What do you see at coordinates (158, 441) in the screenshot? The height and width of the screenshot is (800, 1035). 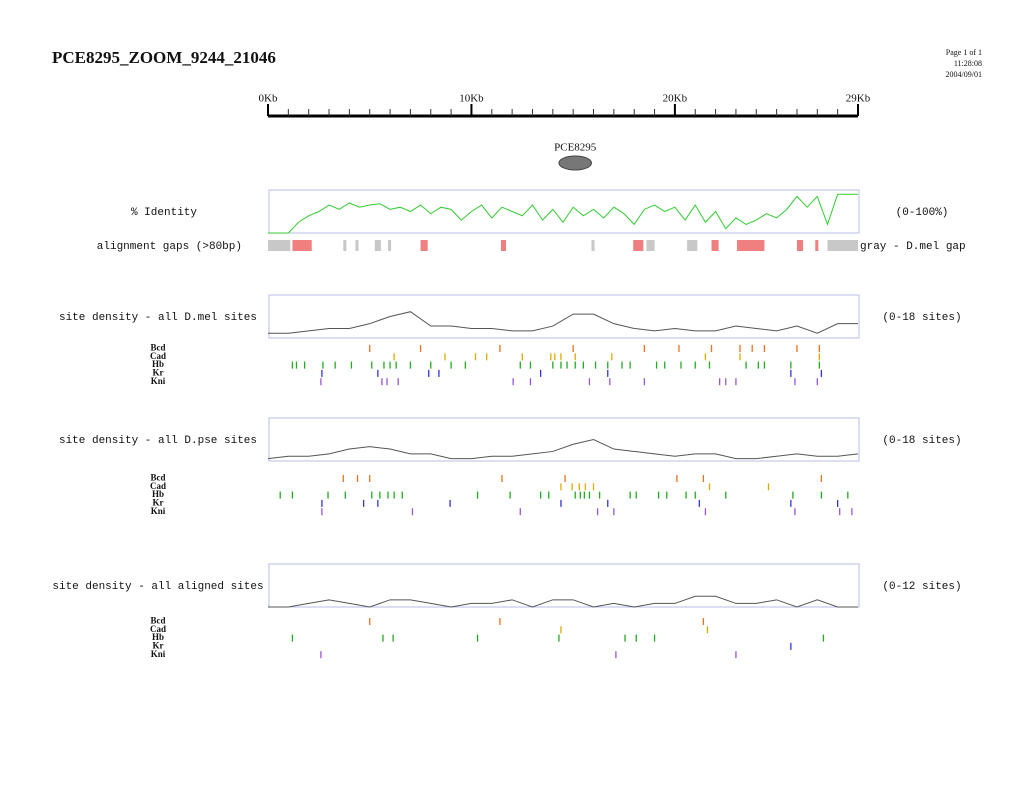 I see `panel-label: site density - all D.pse sites` at bounding box center [158, 441].